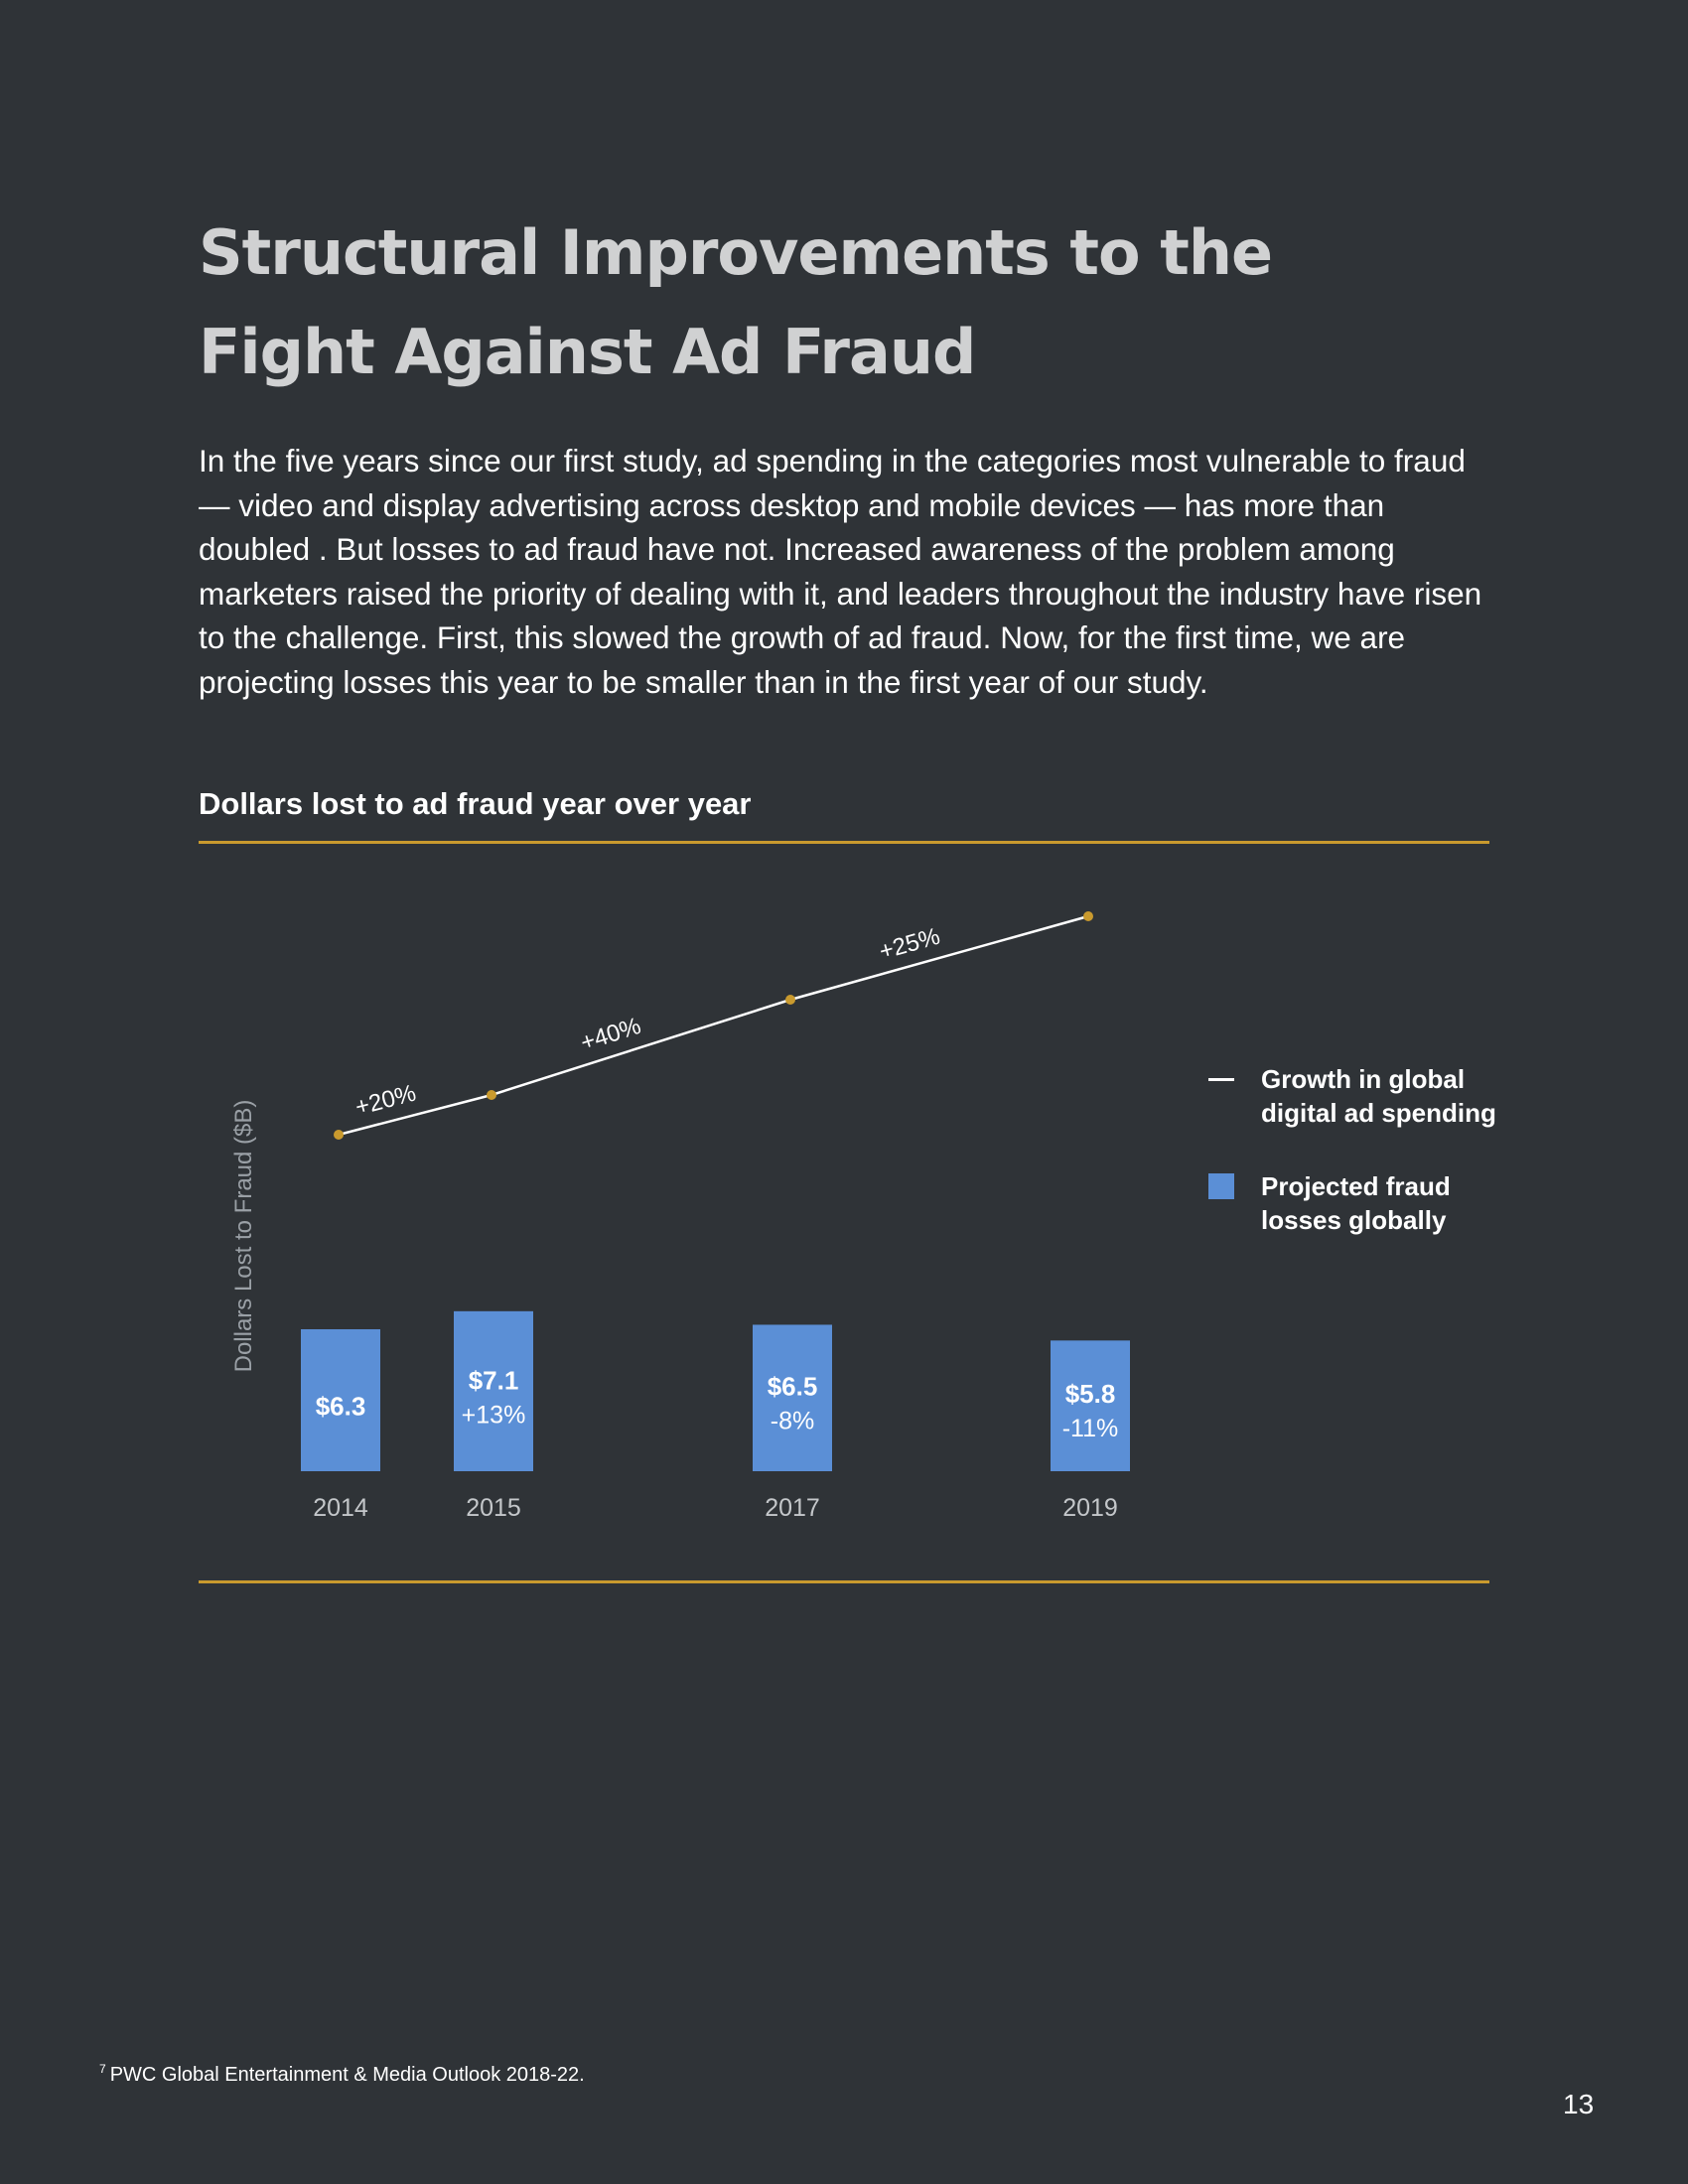 This screenshot has height=2184, width=1688. Describe the element at coordinates (385, 1101) in the screenshot. I see `growth-segment-label-1: +20%` at that location.